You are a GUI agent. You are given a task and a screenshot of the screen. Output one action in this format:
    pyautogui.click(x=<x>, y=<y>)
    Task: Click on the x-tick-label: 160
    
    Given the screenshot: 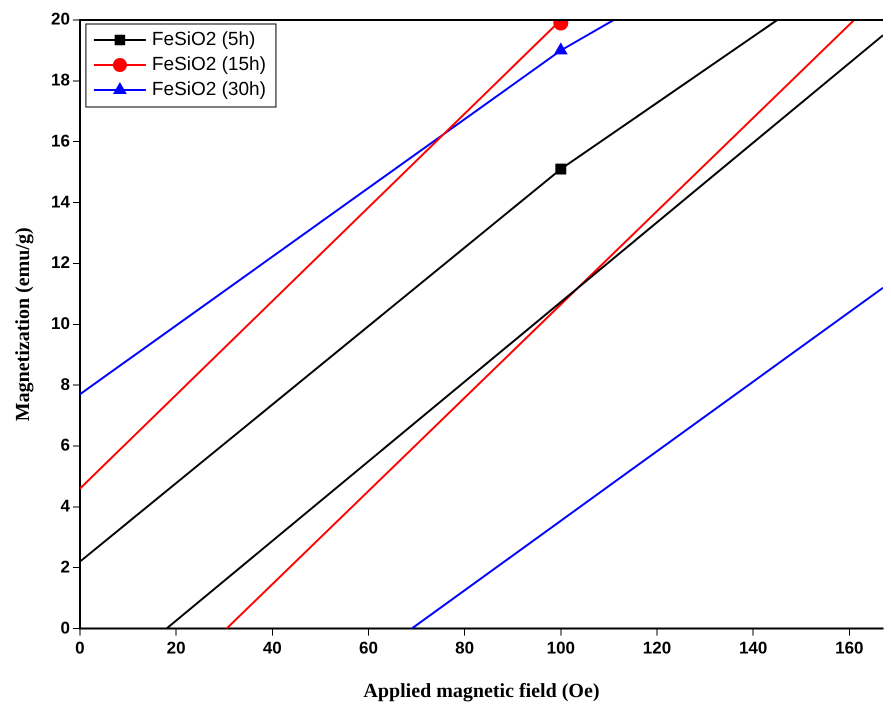 What is the action you would take?
    pyautogui.click(x=849, y=648)
    